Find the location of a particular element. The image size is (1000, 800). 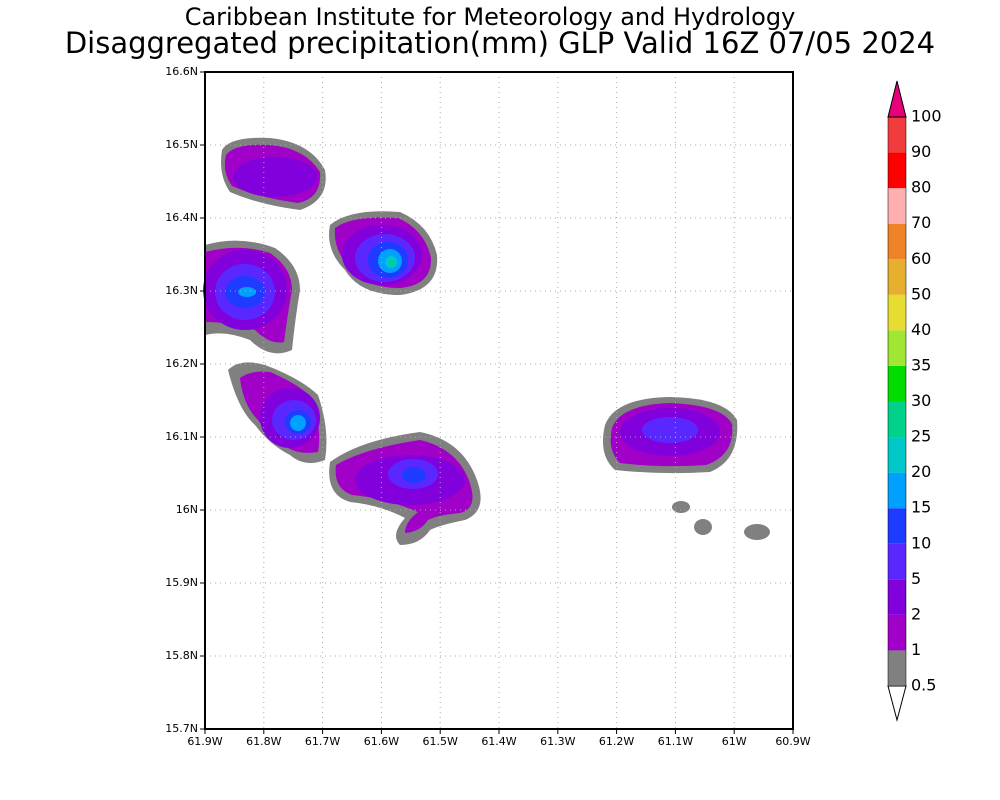

x-tick-label: 61.4W is located at coordinates (498, 741).